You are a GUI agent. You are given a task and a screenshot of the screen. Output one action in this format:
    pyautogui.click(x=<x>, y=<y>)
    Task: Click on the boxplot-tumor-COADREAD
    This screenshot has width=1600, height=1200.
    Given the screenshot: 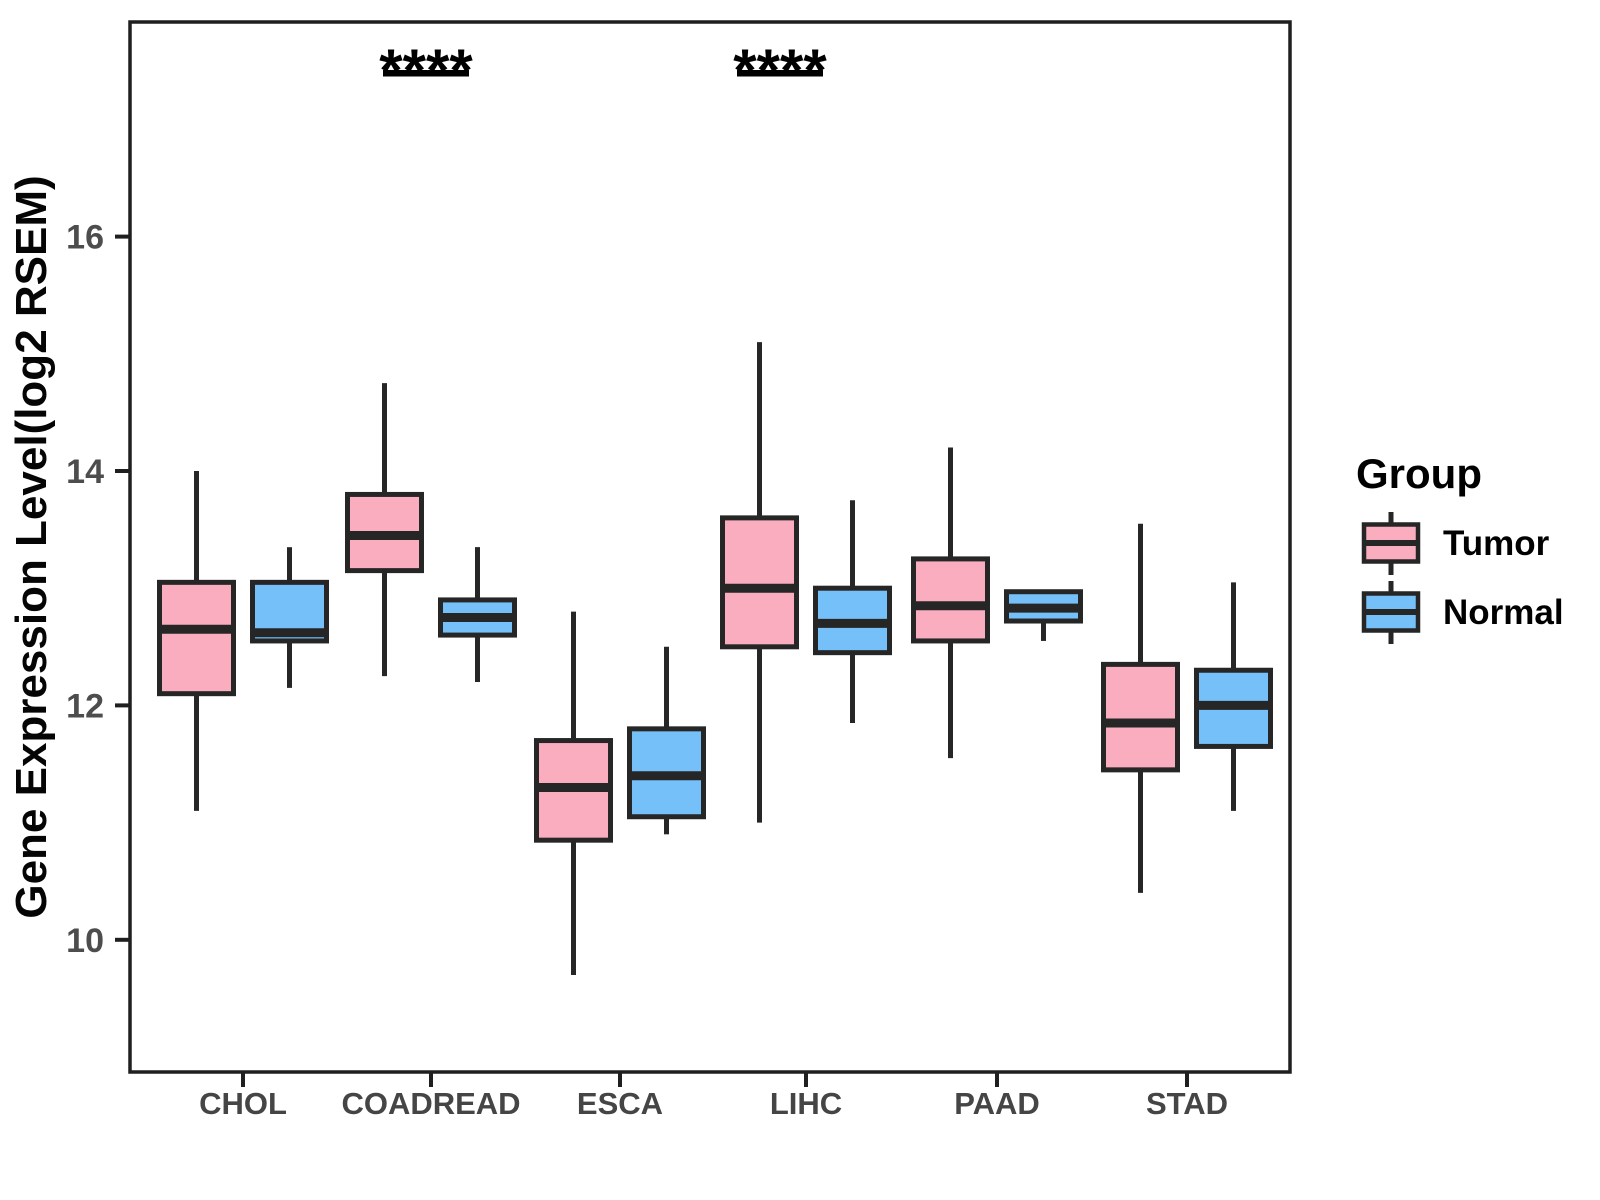 What is the action you would take?
    pyautogui.click(x=384, y=530)
    